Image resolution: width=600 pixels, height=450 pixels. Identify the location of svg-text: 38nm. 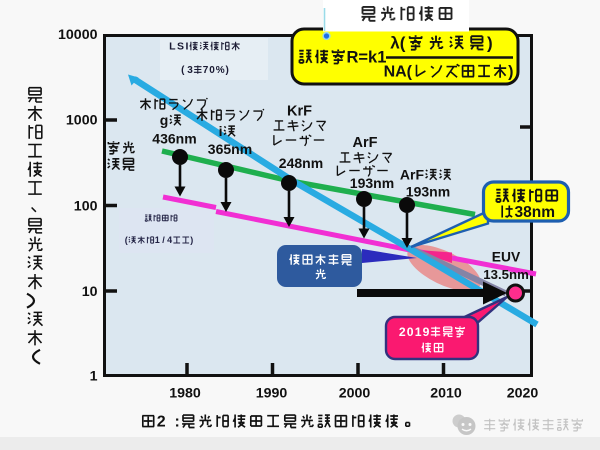
(535, 212).